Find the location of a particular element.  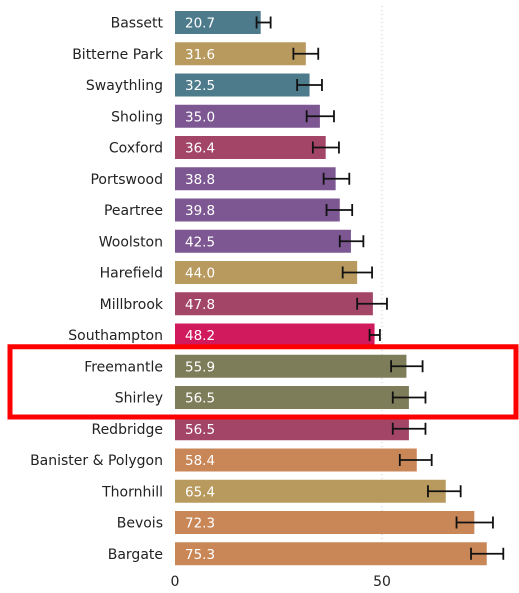

category-label: Harefield is located at coordinates (131, 274).